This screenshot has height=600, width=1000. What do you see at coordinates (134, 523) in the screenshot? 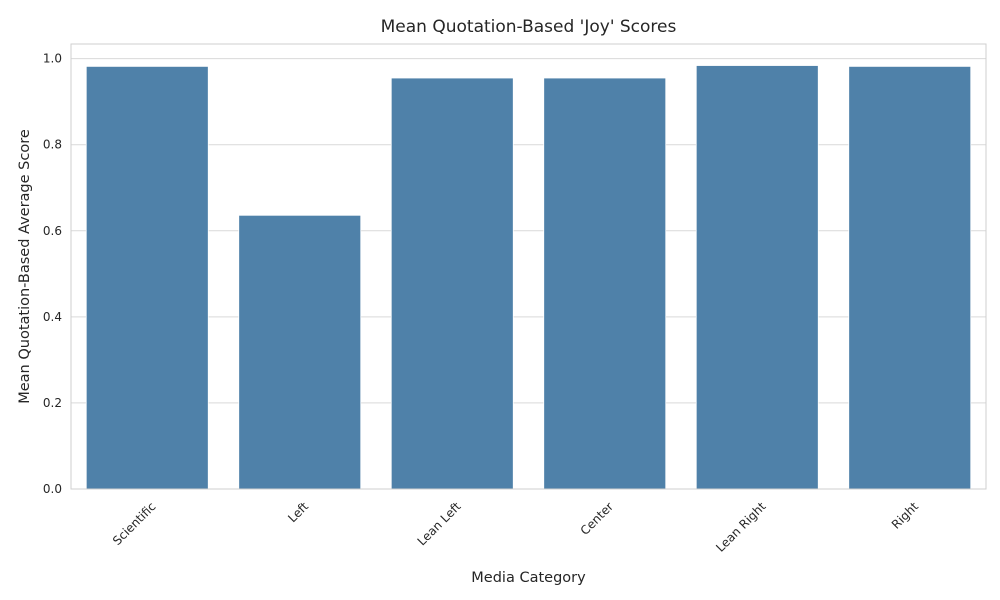
I see `x-tick-label: Scientific` at bounding box center [134, 523].